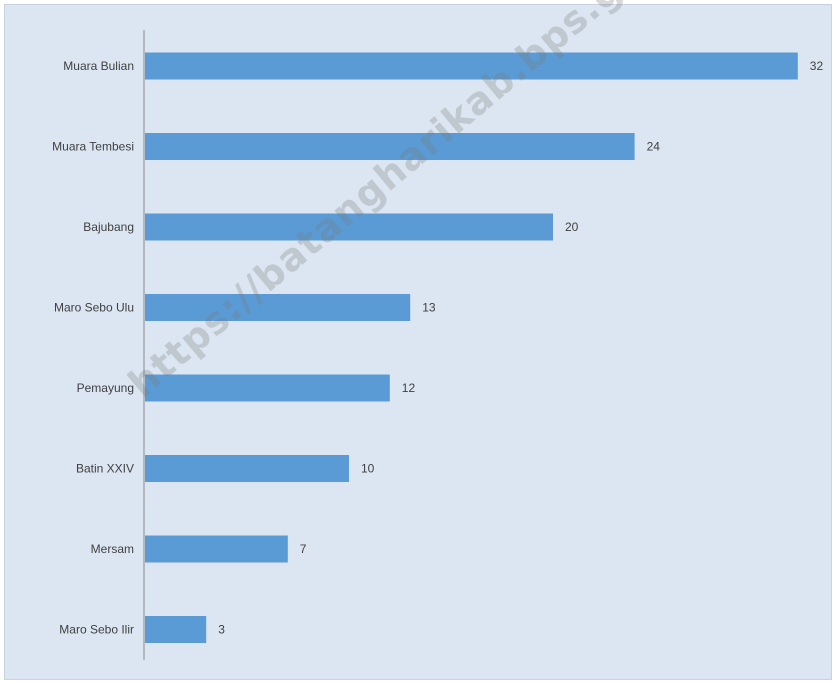  Describe the element at coordinates (817, 66) in the screenshot. I see `data-label: 32` at that location.